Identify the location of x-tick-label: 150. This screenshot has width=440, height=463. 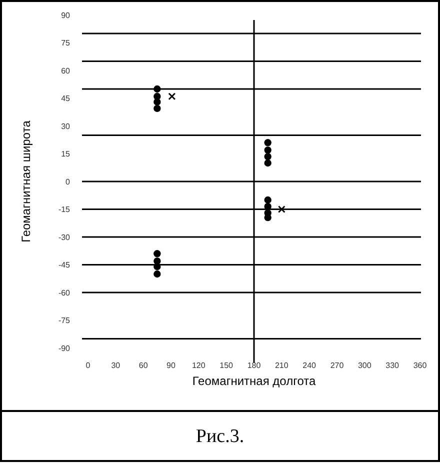
(227, 365).